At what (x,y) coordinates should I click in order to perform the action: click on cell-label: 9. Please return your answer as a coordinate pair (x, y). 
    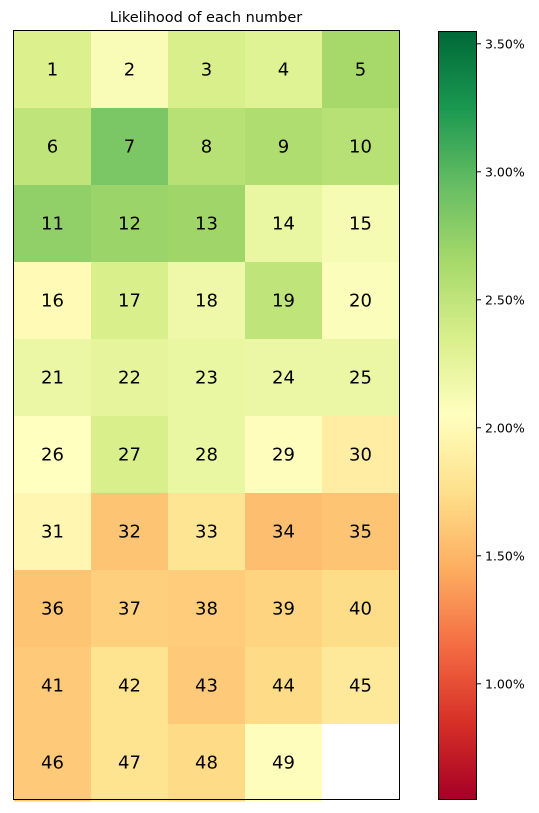
    Looking at the image, I should click on (283, 147).